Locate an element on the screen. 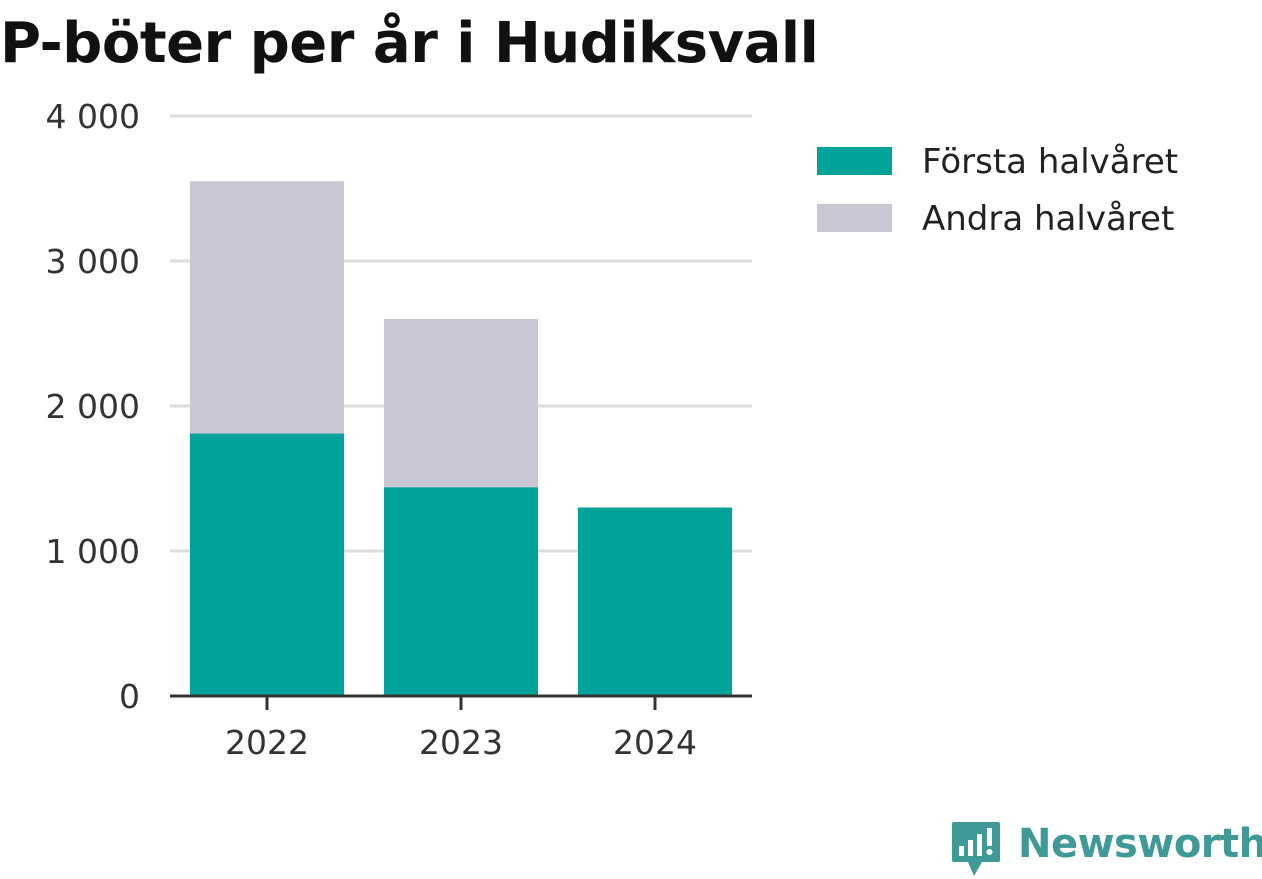 The image size is (1262, 879). y-tick-label: 3 000 is located at coordinates (93, 261).